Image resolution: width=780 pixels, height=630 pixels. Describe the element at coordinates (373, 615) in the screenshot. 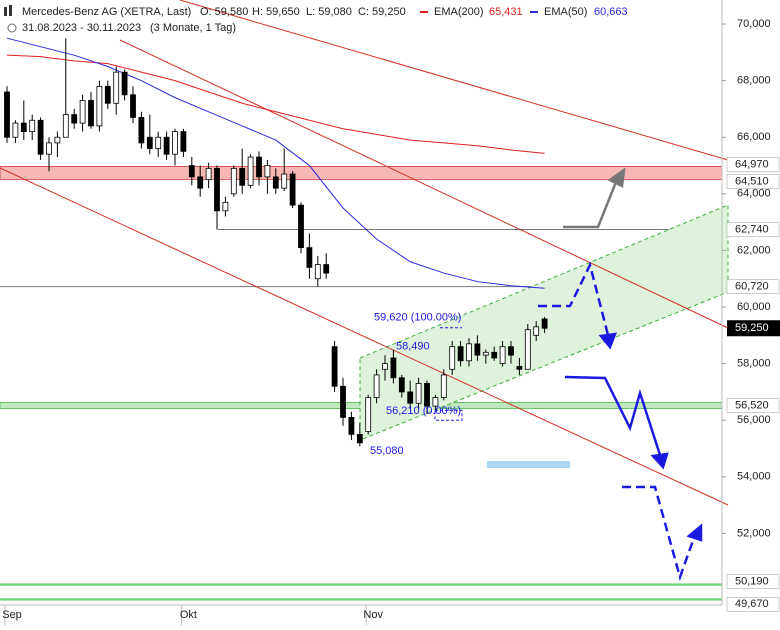

I see `x-tick-label: Nov` at that location.